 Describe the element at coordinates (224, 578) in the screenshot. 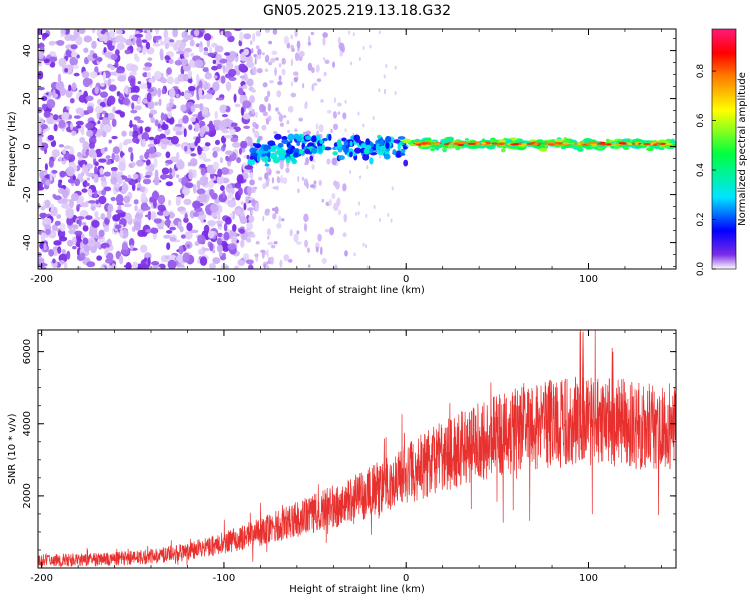

I see `x-tick-label: -100` at that location.